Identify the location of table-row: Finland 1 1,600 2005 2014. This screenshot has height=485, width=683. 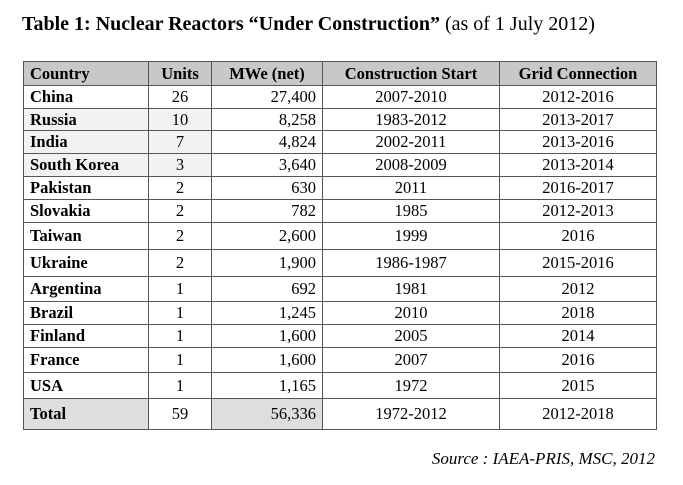
(340, 336).